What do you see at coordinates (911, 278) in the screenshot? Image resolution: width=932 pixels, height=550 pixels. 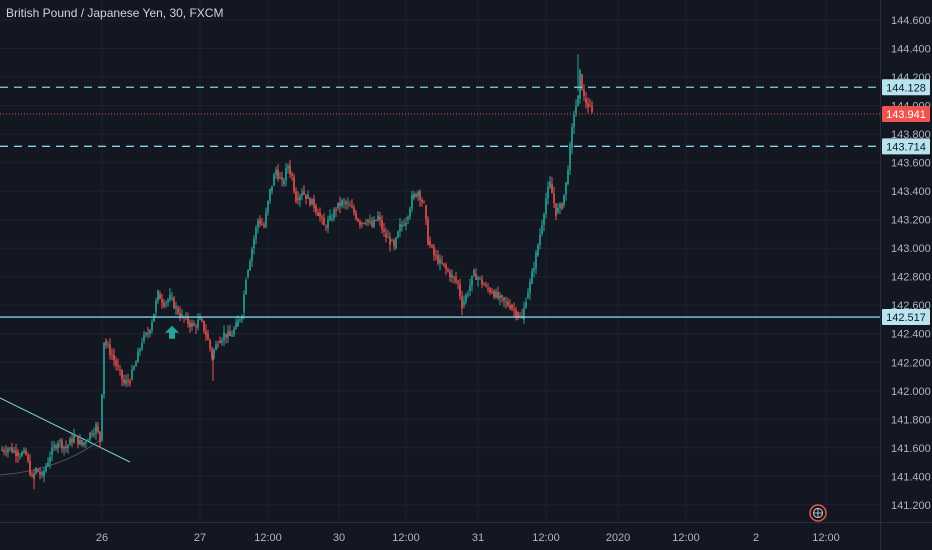 I see `y-tick-label: 142.800` at bounding box center [911, 278].